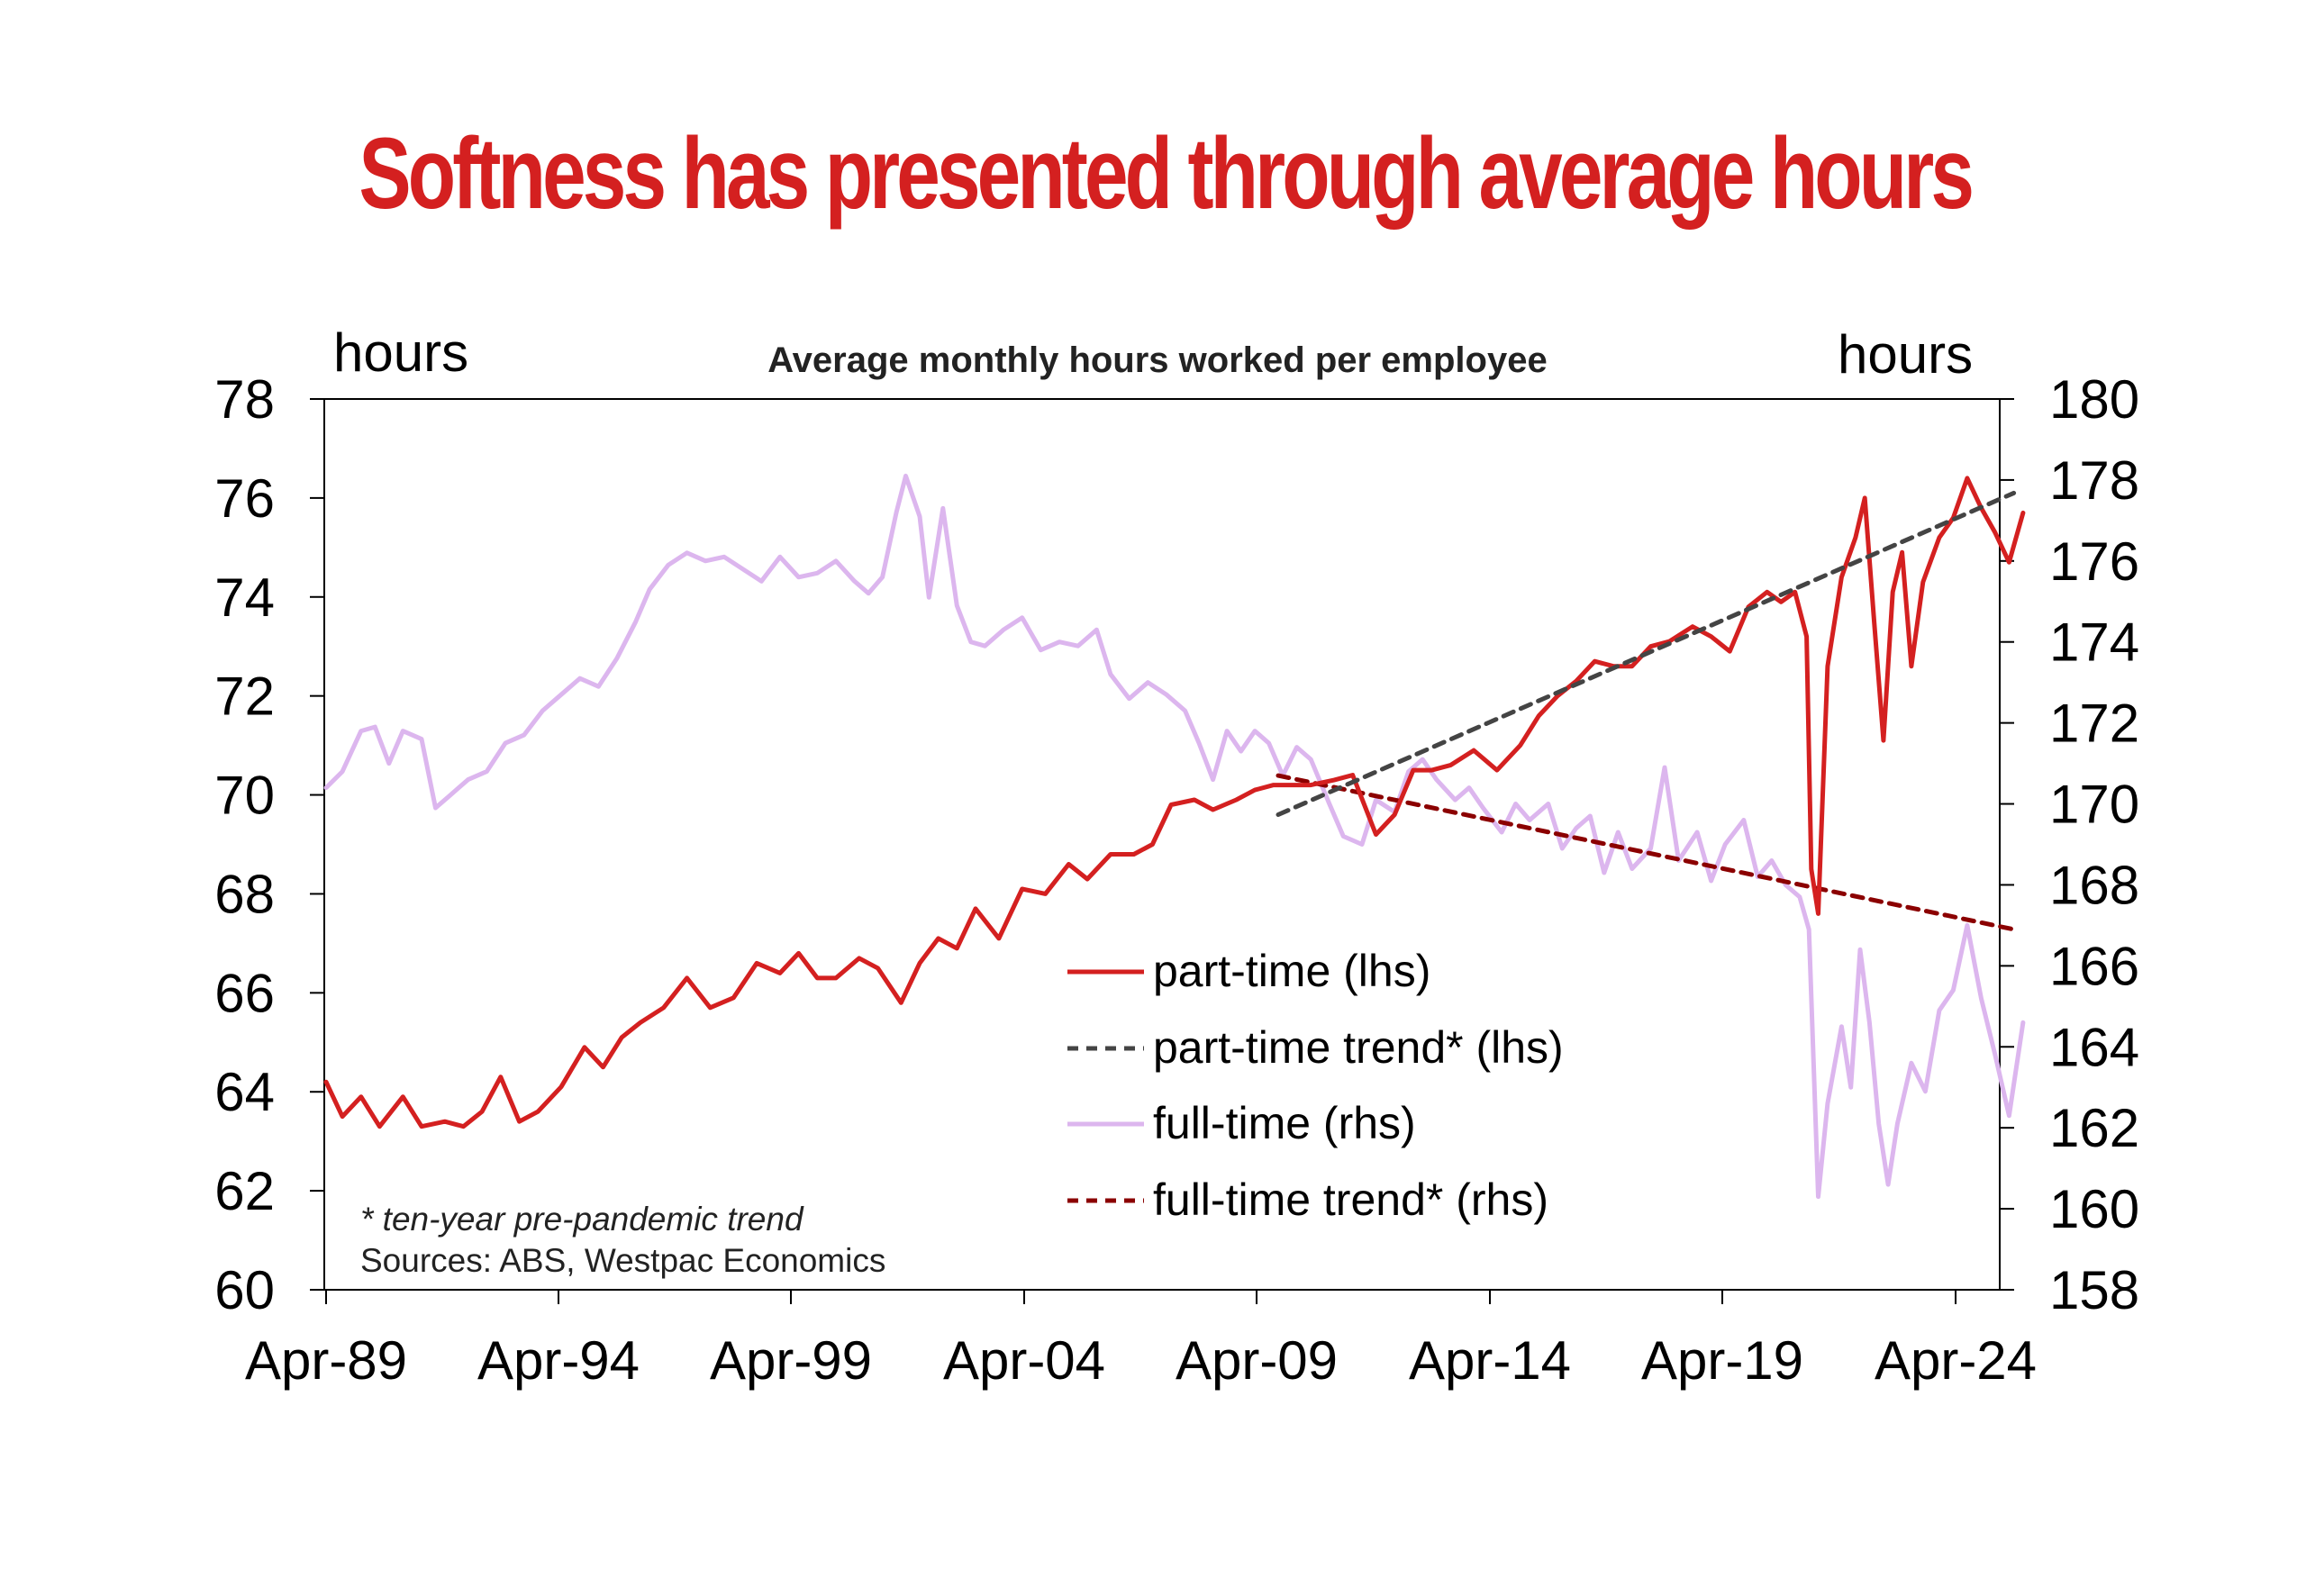 Image resolution: width=2306 pixels, height=1596 pixels. What do you see at coordinates (1646, 653) in the screenshot?
I see `series-line-part-time-trend` at bounding box center [1646, 653].